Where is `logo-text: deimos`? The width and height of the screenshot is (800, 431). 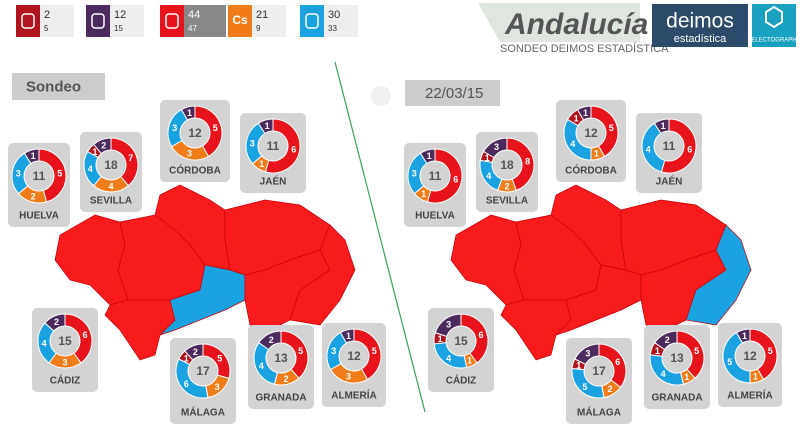 logo-text: deimos is located at coordinates (700, 21).